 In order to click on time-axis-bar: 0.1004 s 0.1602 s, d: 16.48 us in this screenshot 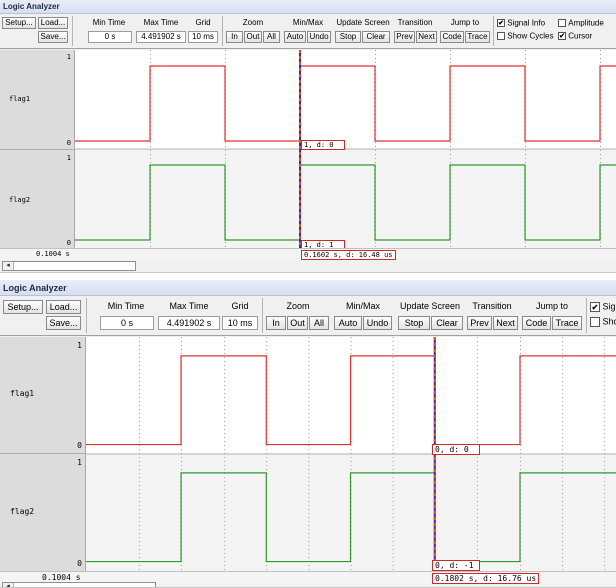, I will do `click(308, 254)`.